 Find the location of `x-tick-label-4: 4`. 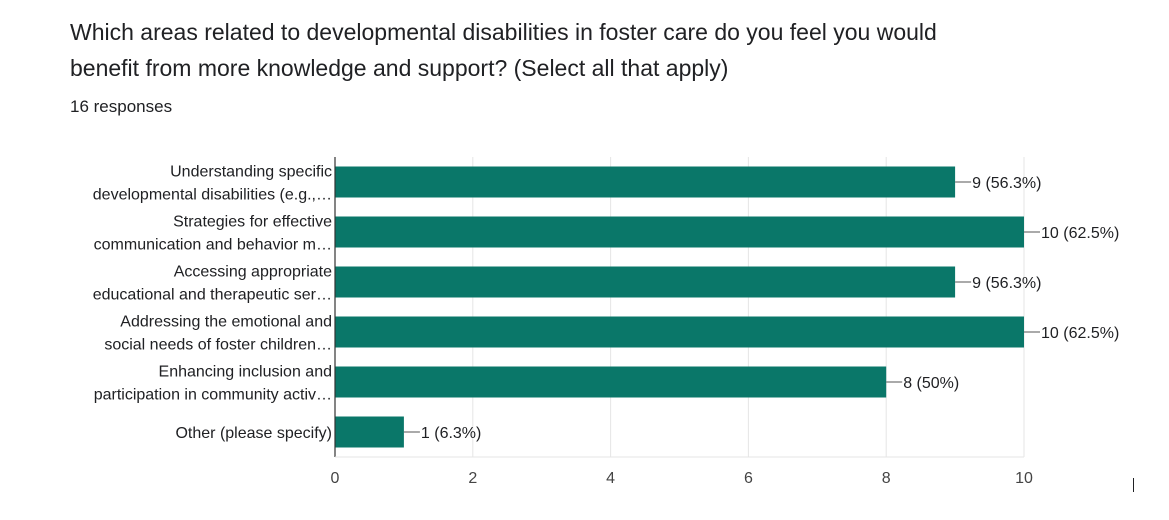

x-tick-label-4: 4 is located at coordinates (610, 478).